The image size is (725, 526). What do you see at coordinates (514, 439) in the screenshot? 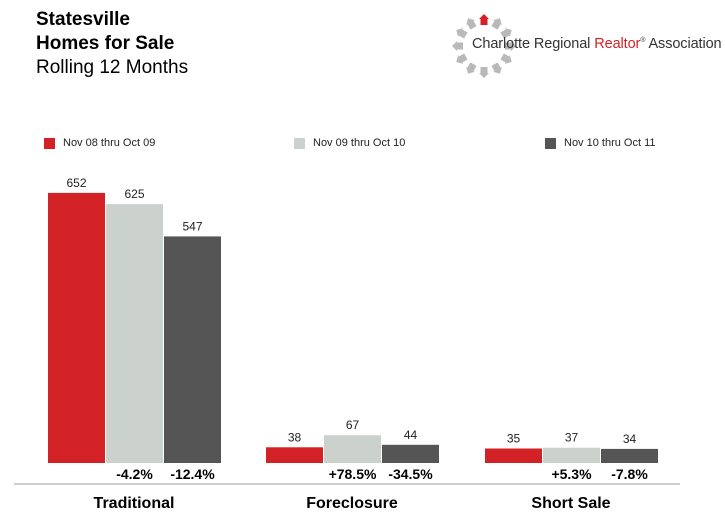
I see `data-label-short-sale-series-1: 35` at bounding box center [514, 439].